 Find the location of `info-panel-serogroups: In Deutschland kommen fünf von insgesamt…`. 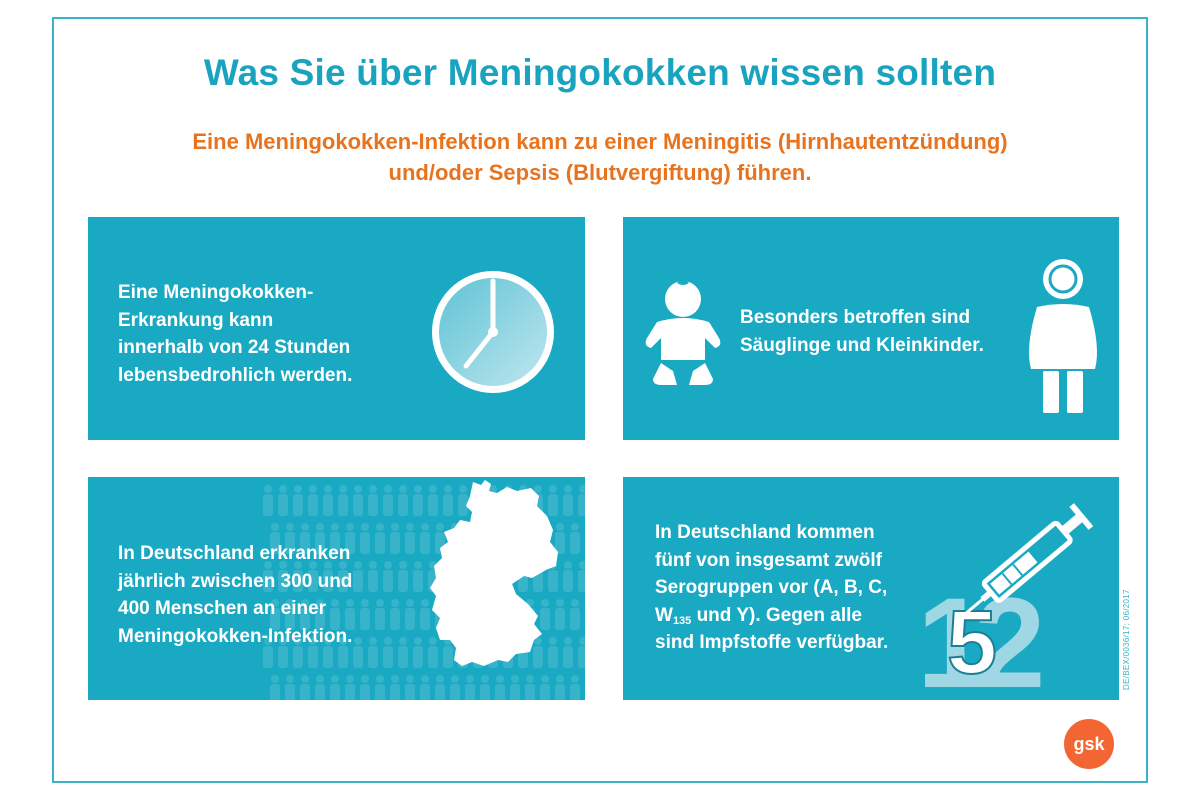

info-panel-serogroups: In Deutschland kommen fünf von insgesamt… is located at coordinates (871, 588).